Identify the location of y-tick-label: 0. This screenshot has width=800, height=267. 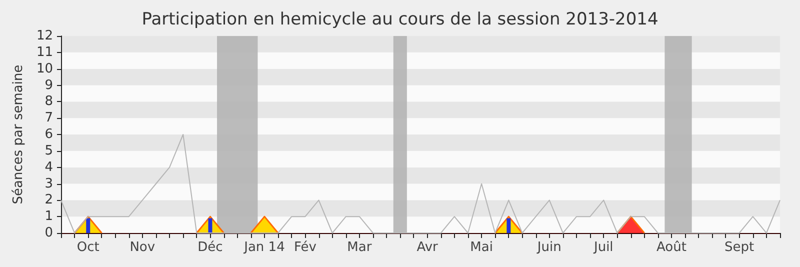
(48, 233).